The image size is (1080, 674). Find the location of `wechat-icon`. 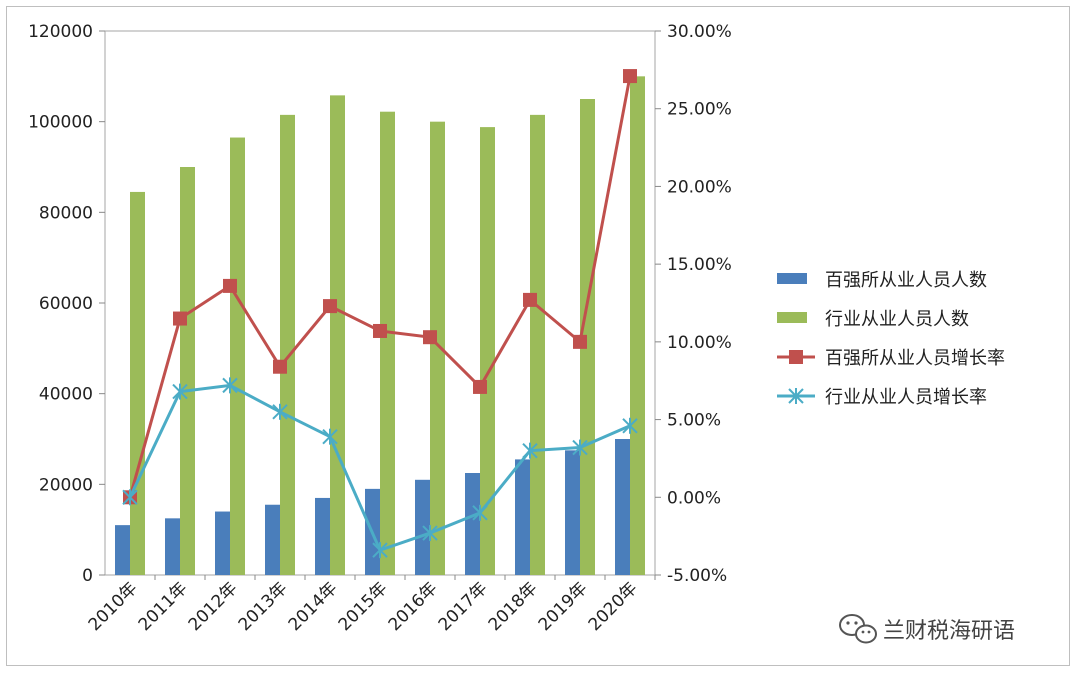

wechat-icon is located at coordinates (858, 629).